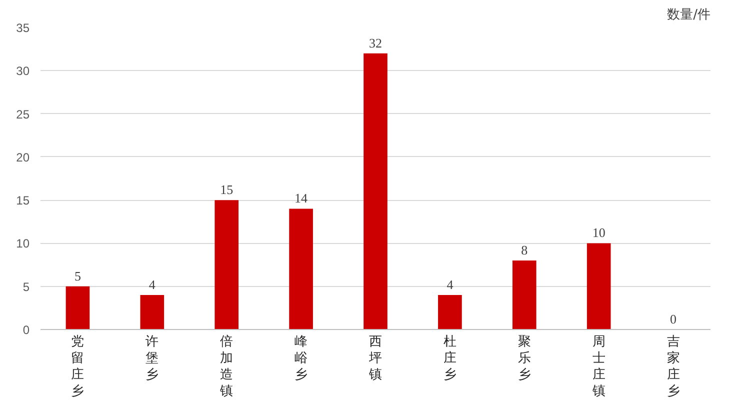 This screenshot has height=402, width=750. Describe the element at coordinates (77, 366) in the screenshot. I see `x-tick-label: 党留庄乡` at that location.